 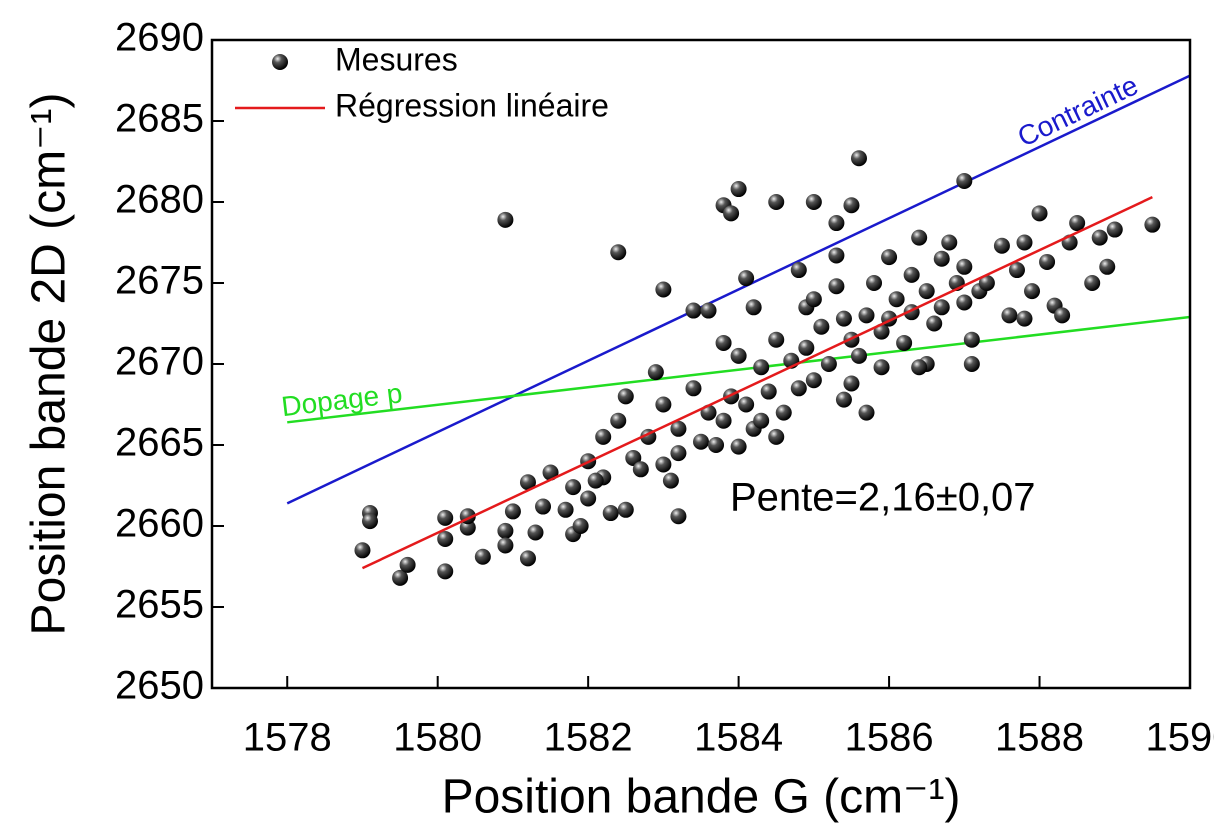 I want to click on x-tick-label: 1582, so click(x=588, y=738).